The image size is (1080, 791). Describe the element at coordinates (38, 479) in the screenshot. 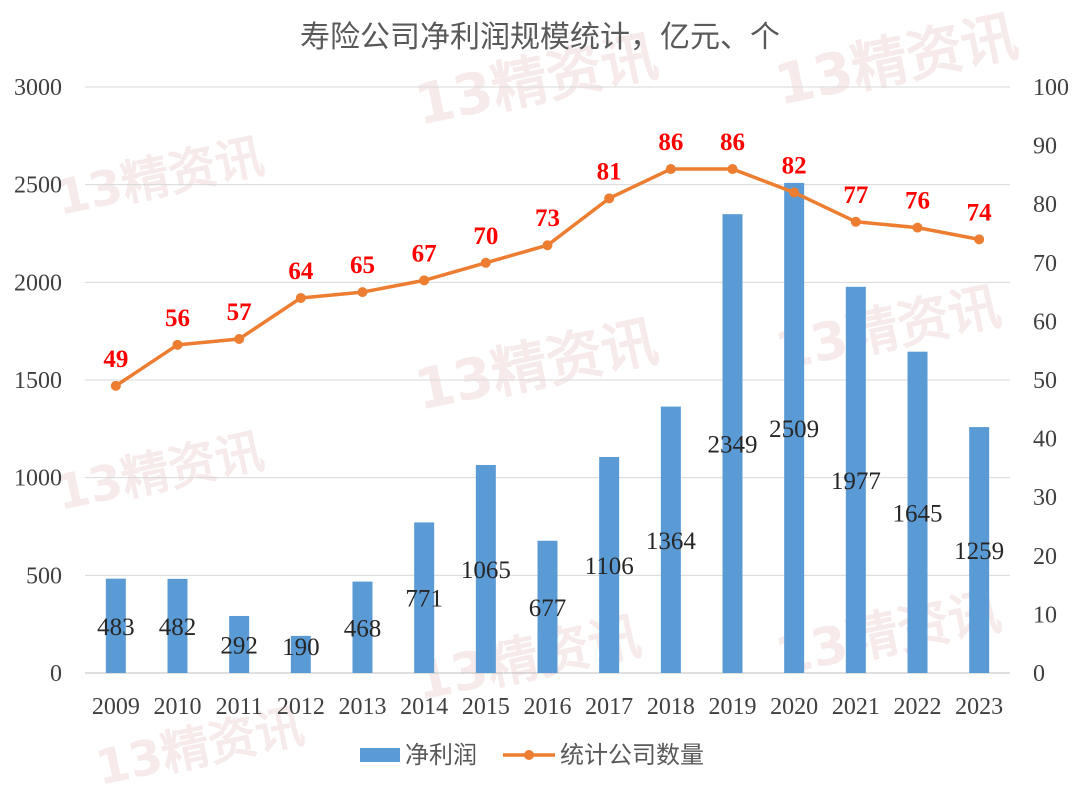

I see `y-left-tick-label: 1000` at that location.